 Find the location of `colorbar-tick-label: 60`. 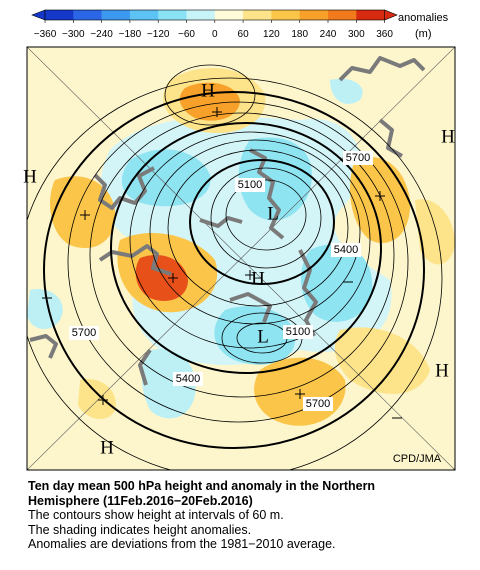

colorbar-tick-label: 60 is located at coordinates (244, 34).